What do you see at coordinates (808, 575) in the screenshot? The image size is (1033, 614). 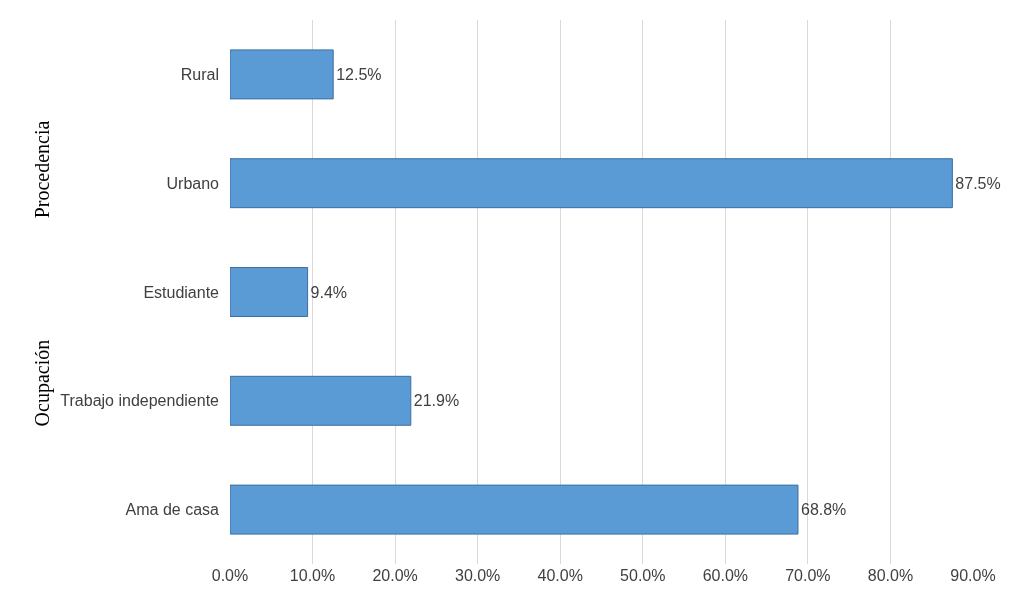 I see `x-tick-label: 70.0%` at bounding box center [808, 575].